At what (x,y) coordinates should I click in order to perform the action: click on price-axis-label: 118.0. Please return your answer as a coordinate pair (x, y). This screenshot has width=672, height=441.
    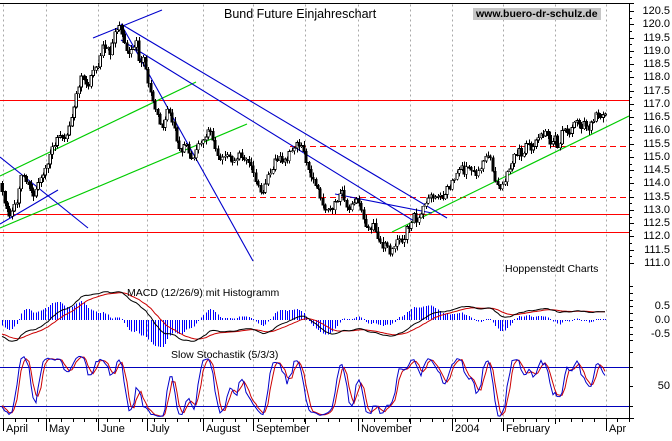
    Looking at the image, I should click on (656, 77).